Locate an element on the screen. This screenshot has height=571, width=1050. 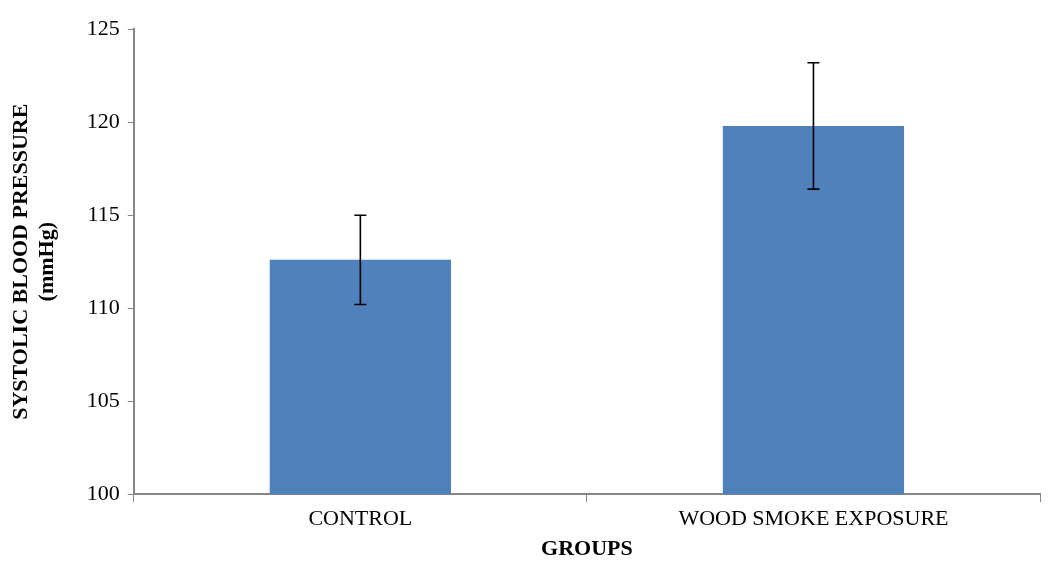
y-tick-label: 115 is located at coordinates (103, 213).